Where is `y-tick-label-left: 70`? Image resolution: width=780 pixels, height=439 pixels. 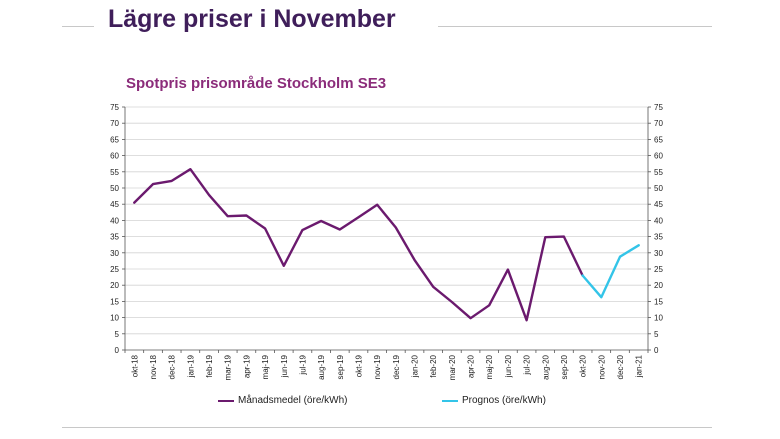
y-tick-label-left: 70 is located at coordinates (114, 123).